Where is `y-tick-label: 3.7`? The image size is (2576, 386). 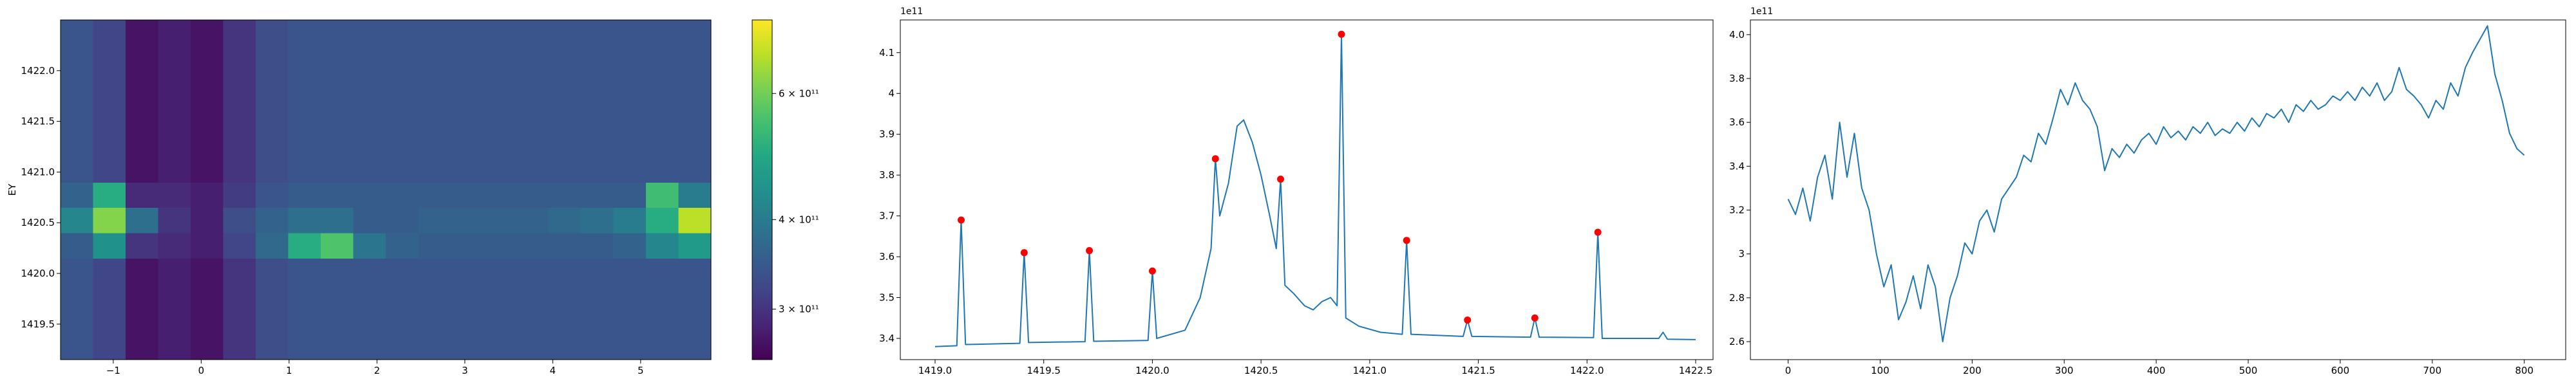
y-tick-label: 3.7 is located at coordinates (887, 216).